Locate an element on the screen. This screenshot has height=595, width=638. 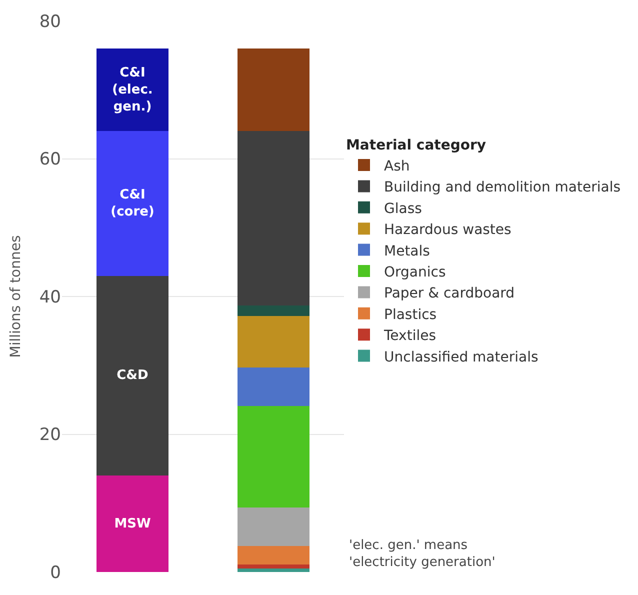
series-label: MSW is located at coordinates (132, 524).